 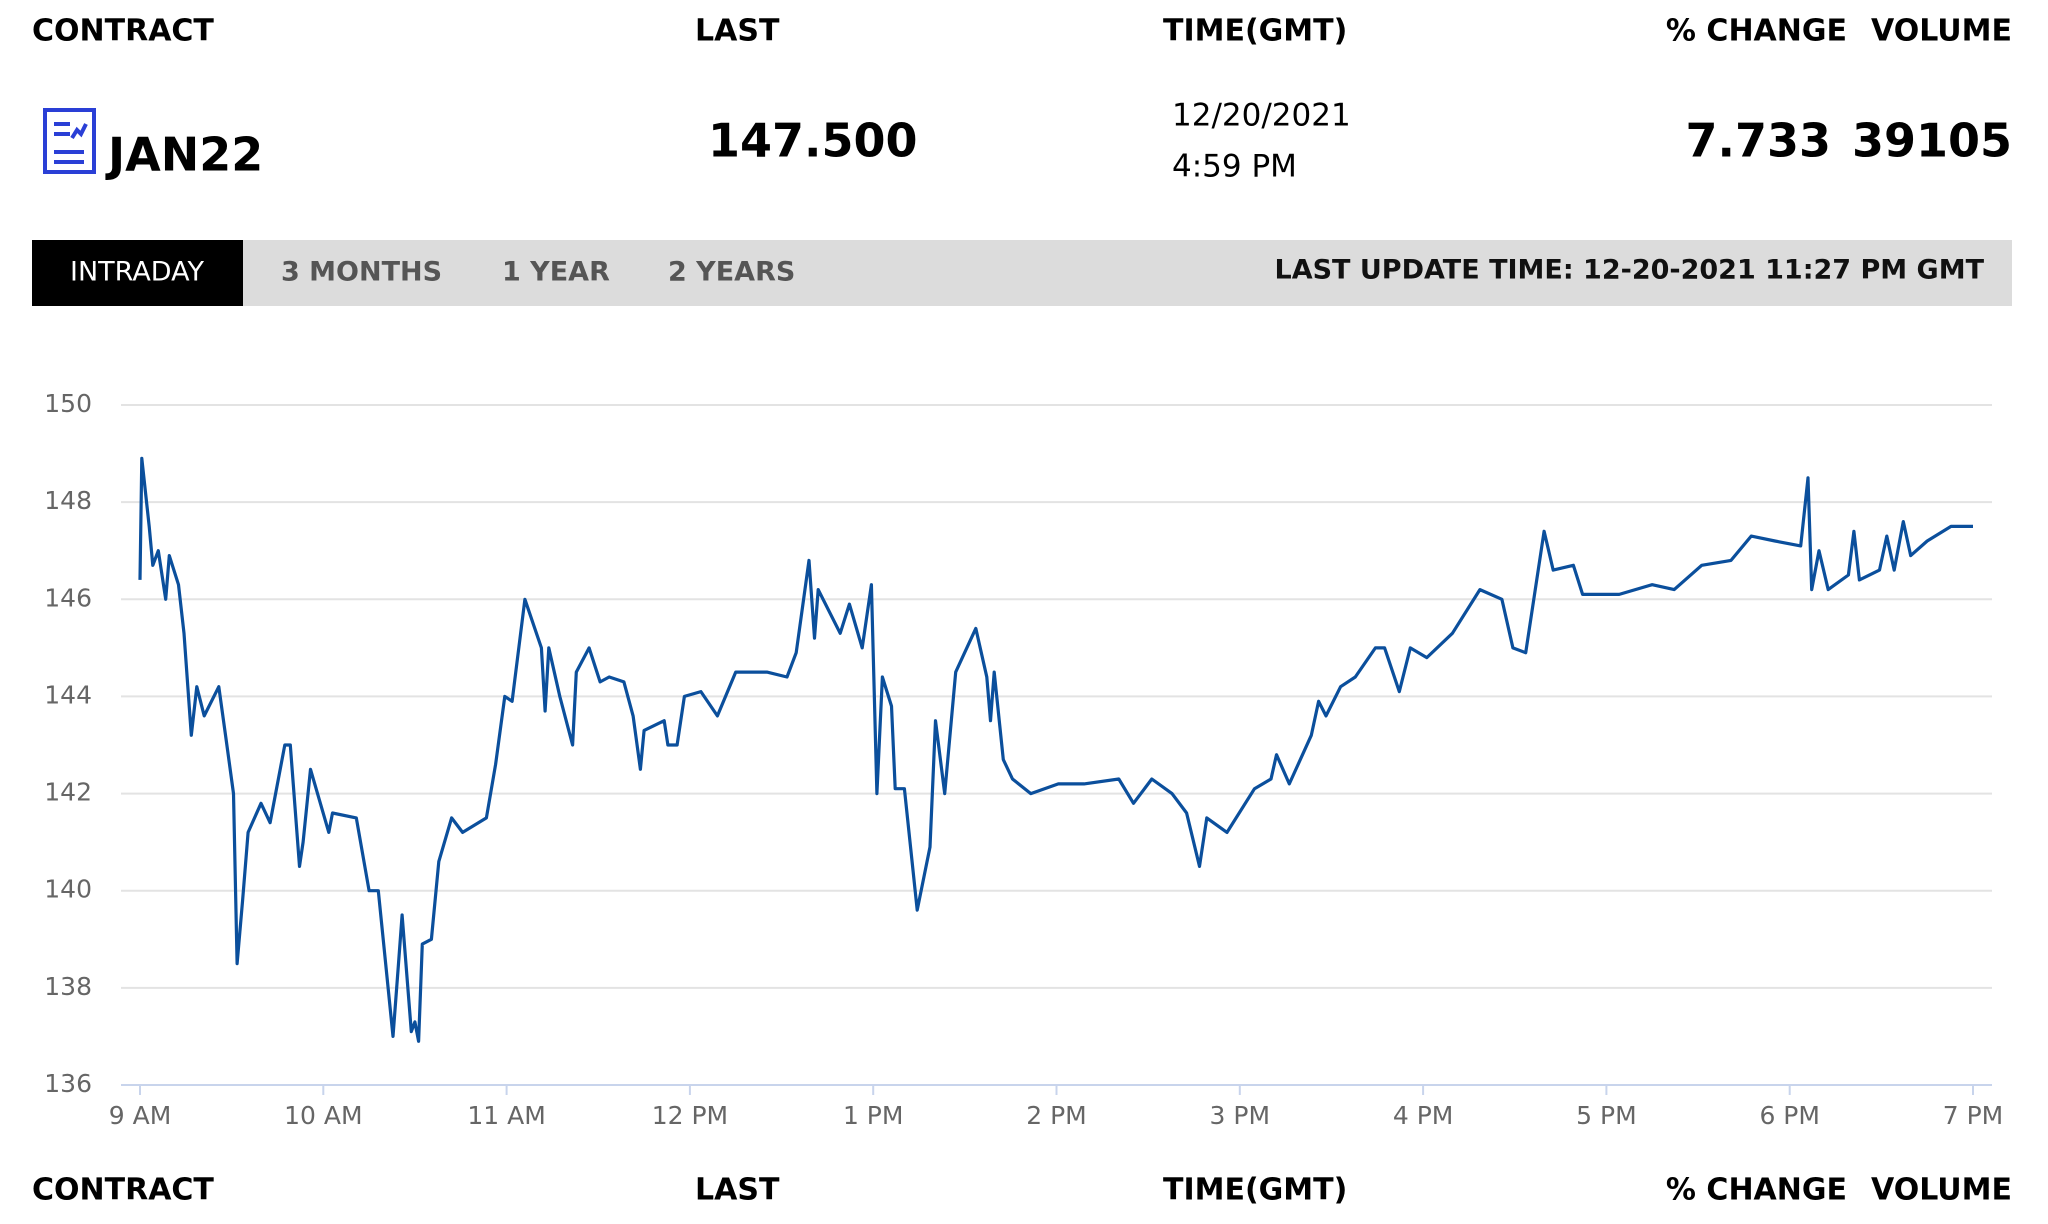 What do you see at coordinates (1261, 116) in the screenshot?
I see `quote-date: 12/20/2021` at bounding box center [1261, 116].